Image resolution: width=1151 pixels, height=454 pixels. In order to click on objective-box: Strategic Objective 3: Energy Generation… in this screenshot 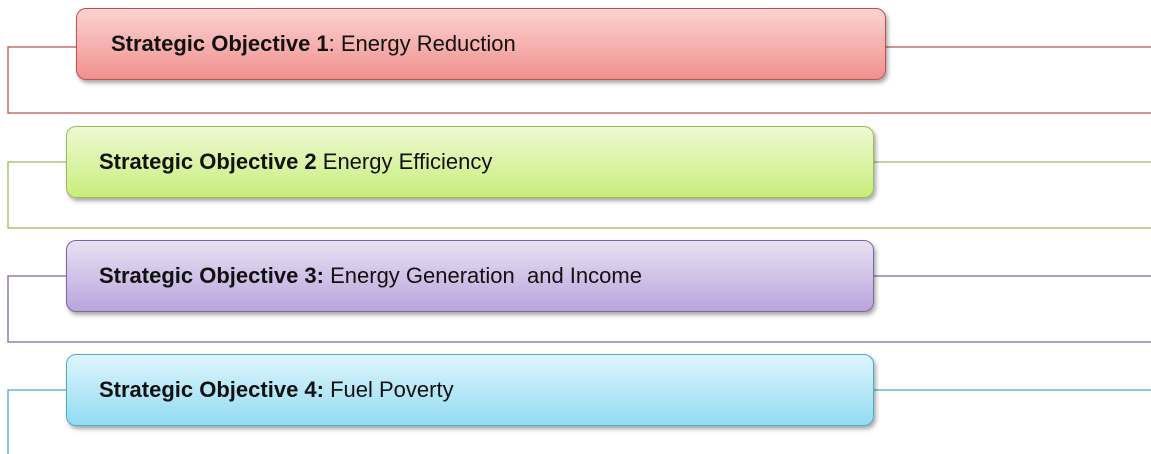, I will do `click(470, 276)`.